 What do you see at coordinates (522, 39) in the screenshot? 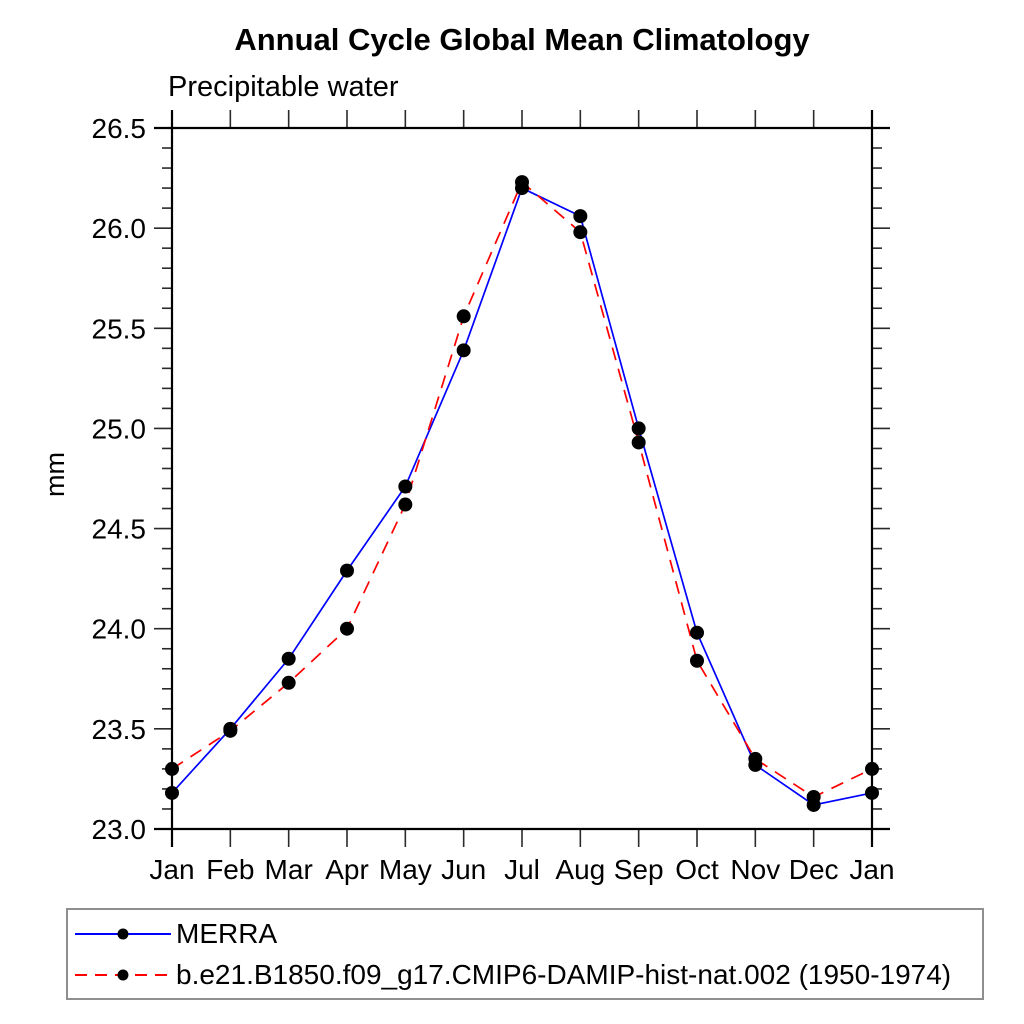
I see `chart-title: Annual Cycle Global Mean Climatology` at bounding box center [522, 39].